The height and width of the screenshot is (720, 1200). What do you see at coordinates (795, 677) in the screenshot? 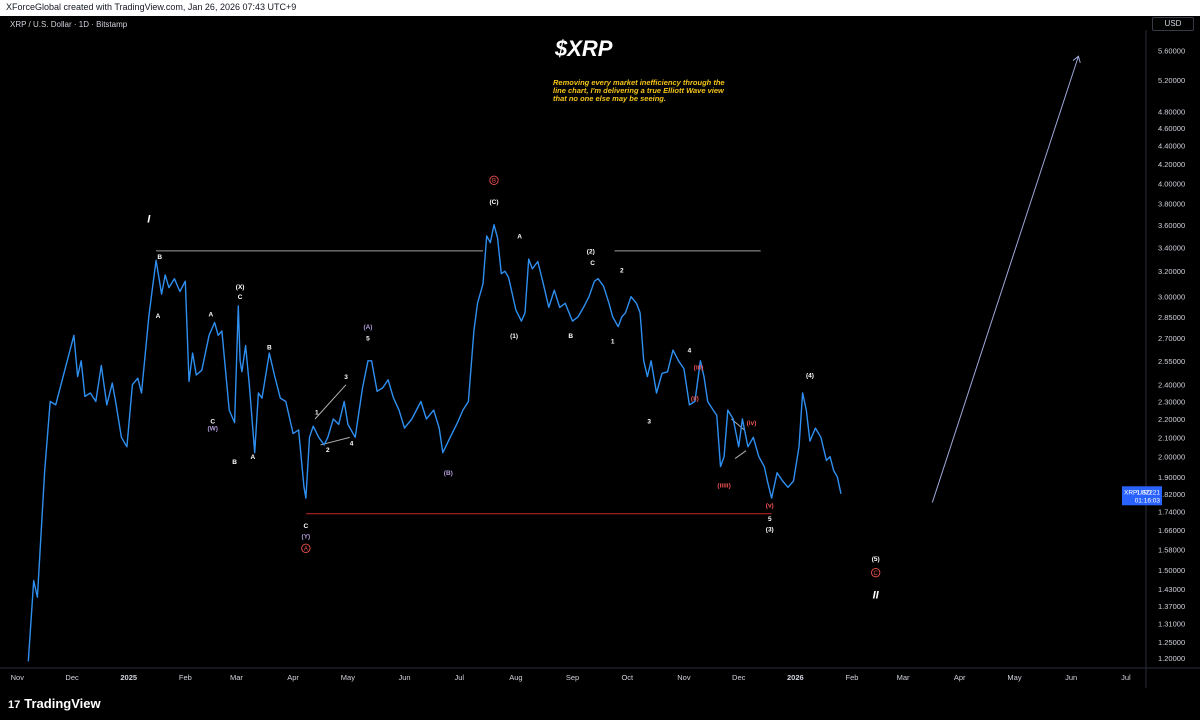
I see `x-tick-label: 2026` at bounding box center [795, 677].